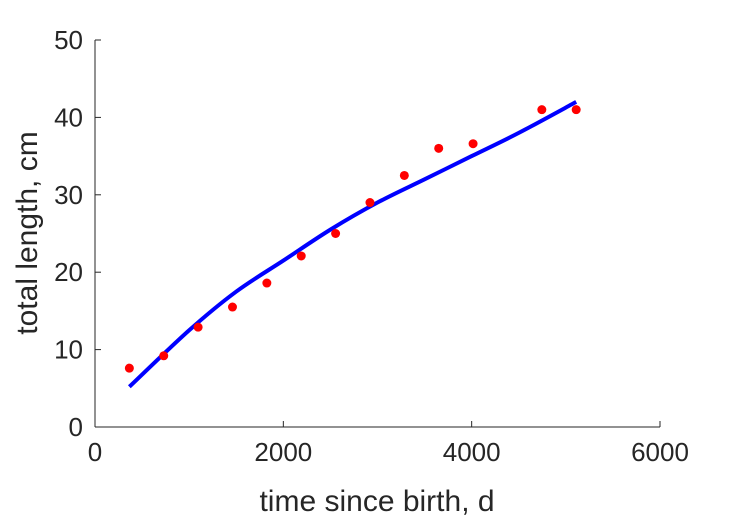 This screenshot has width=729, height=521. What do you see at coordinates (660, 452) in the screenshot?
I see `x-tick-label: 6000` at bounding box center [660, 452].